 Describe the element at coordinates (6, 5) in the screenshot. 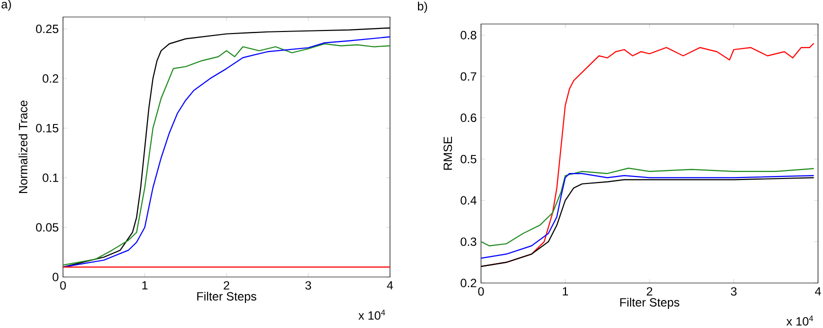

I see `chart-title: a)` at that location.